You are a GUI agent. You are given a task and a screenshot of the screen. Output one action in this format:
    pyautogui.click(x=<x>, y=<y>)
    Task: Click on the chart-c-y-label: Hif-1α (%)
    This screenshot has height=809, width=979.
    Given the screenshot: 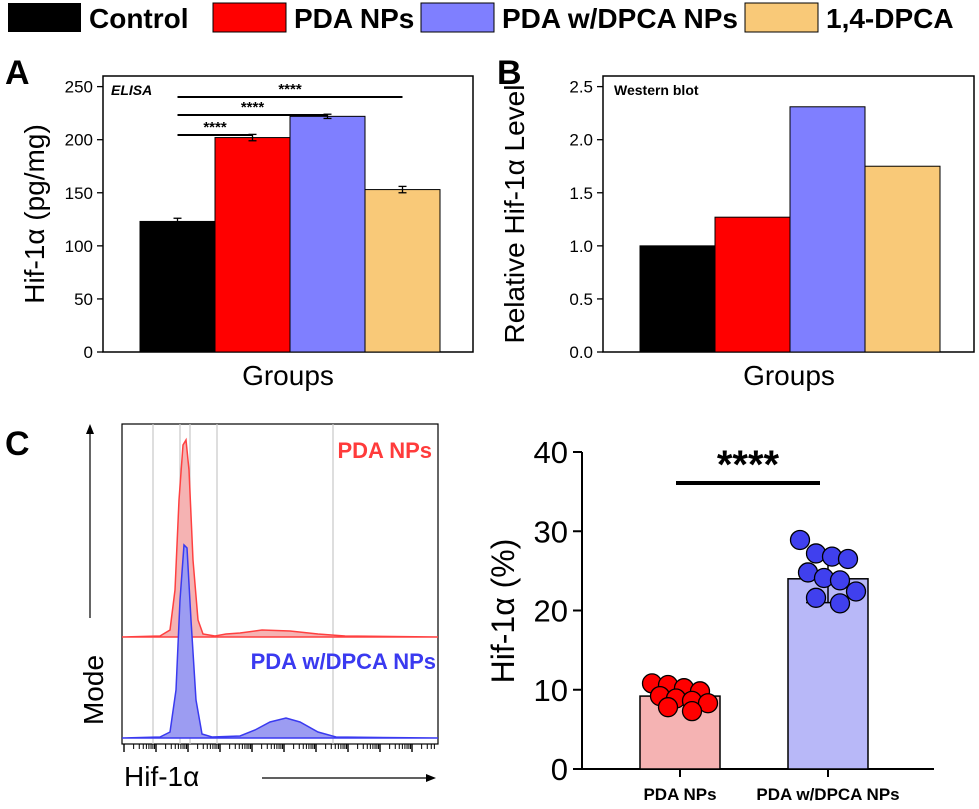 What is the action you would take?
    pyautogui.click(x=503, y=611)
    